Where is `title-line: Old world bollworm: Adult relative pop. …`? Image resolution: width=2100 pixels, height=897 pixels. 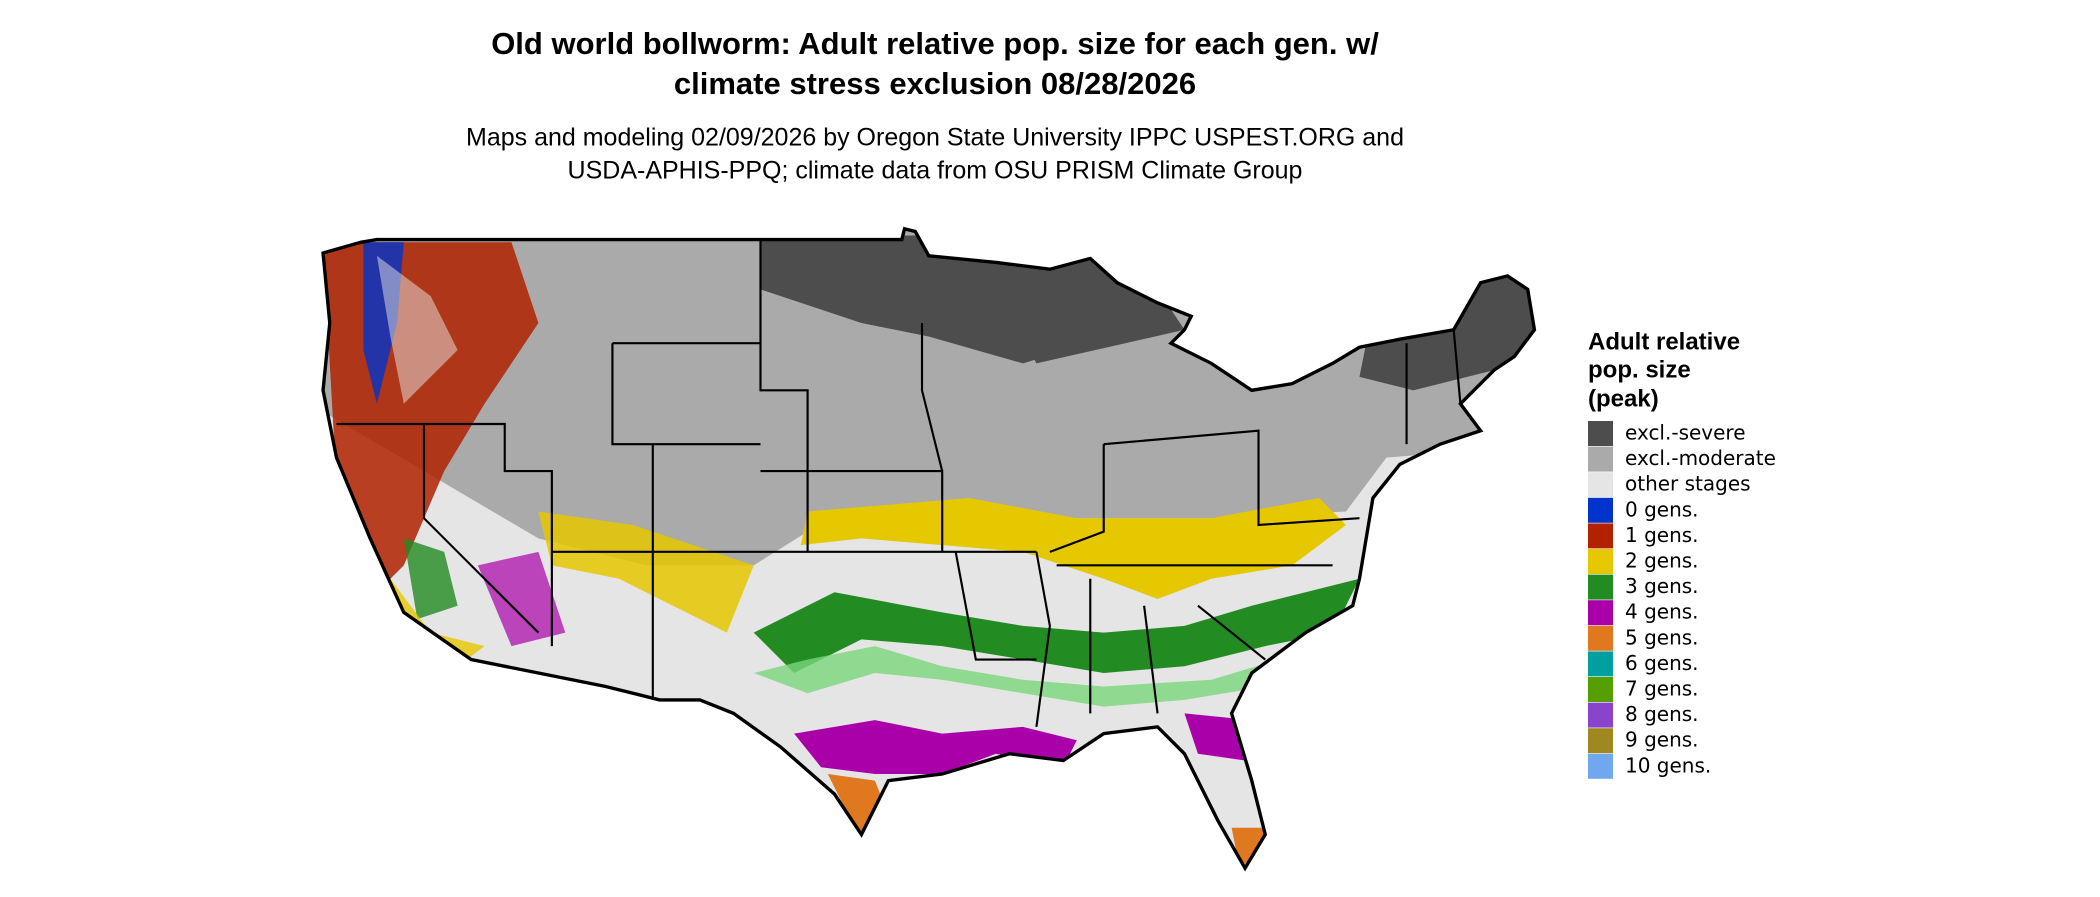
title-line: Old world bollworm: Adult relative pop. … is located at coordinates (935, 43).